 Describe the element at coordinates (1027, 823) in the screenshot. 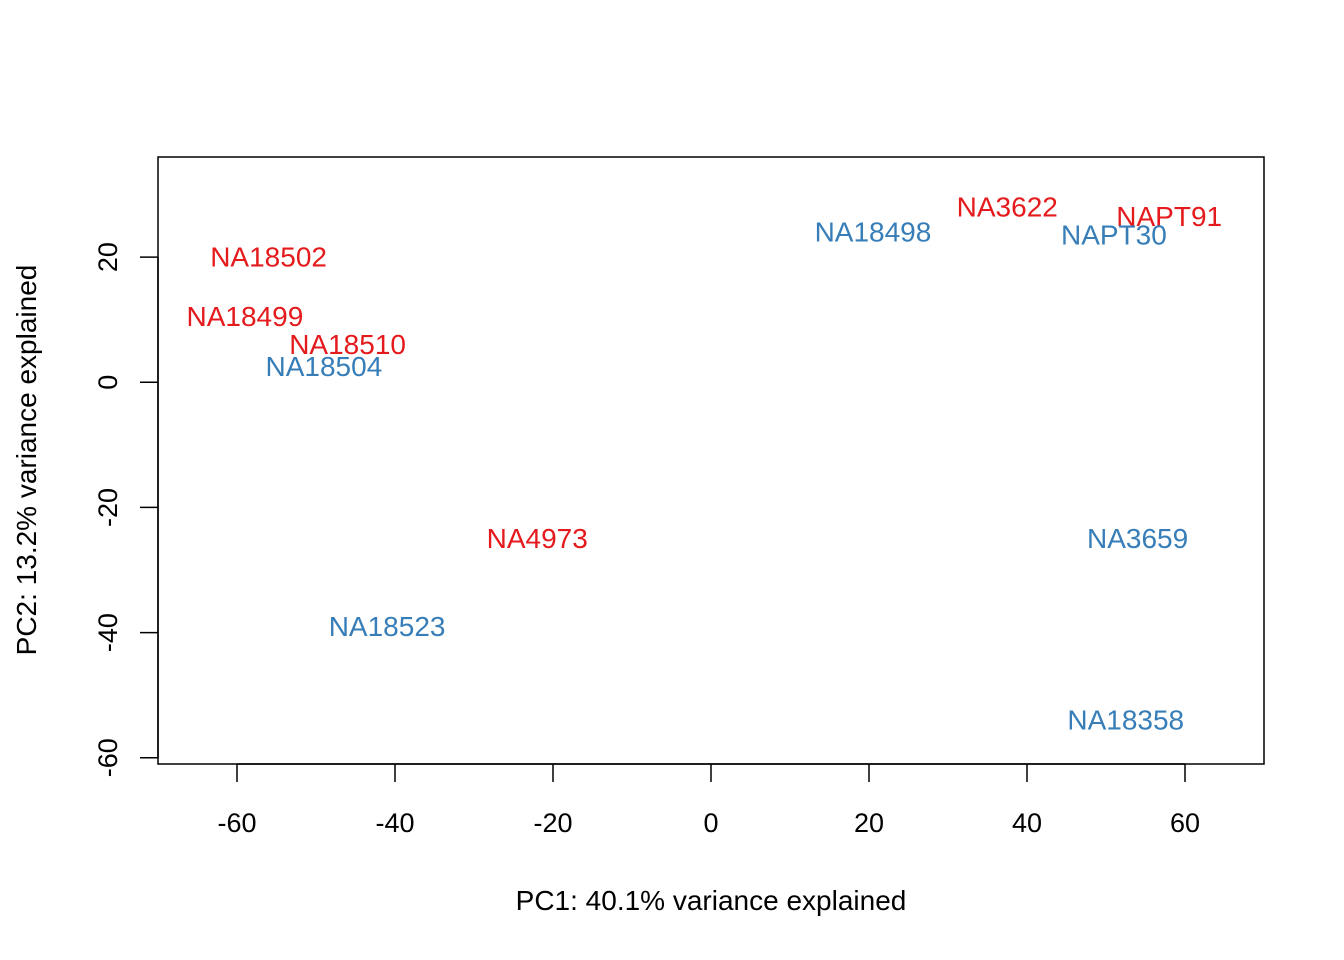

I see `x-tick-label: 40` at that location.